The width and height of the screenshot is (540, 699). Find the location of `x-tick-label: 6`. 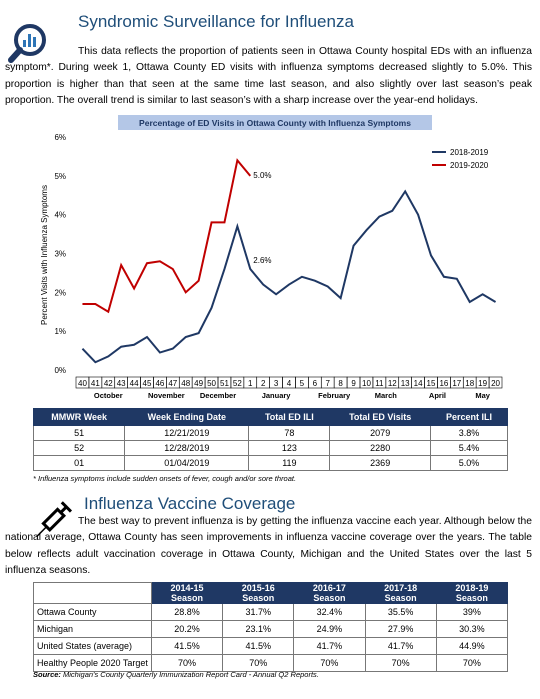

x-tick-label: 6 is located at coordinates (315, 383).